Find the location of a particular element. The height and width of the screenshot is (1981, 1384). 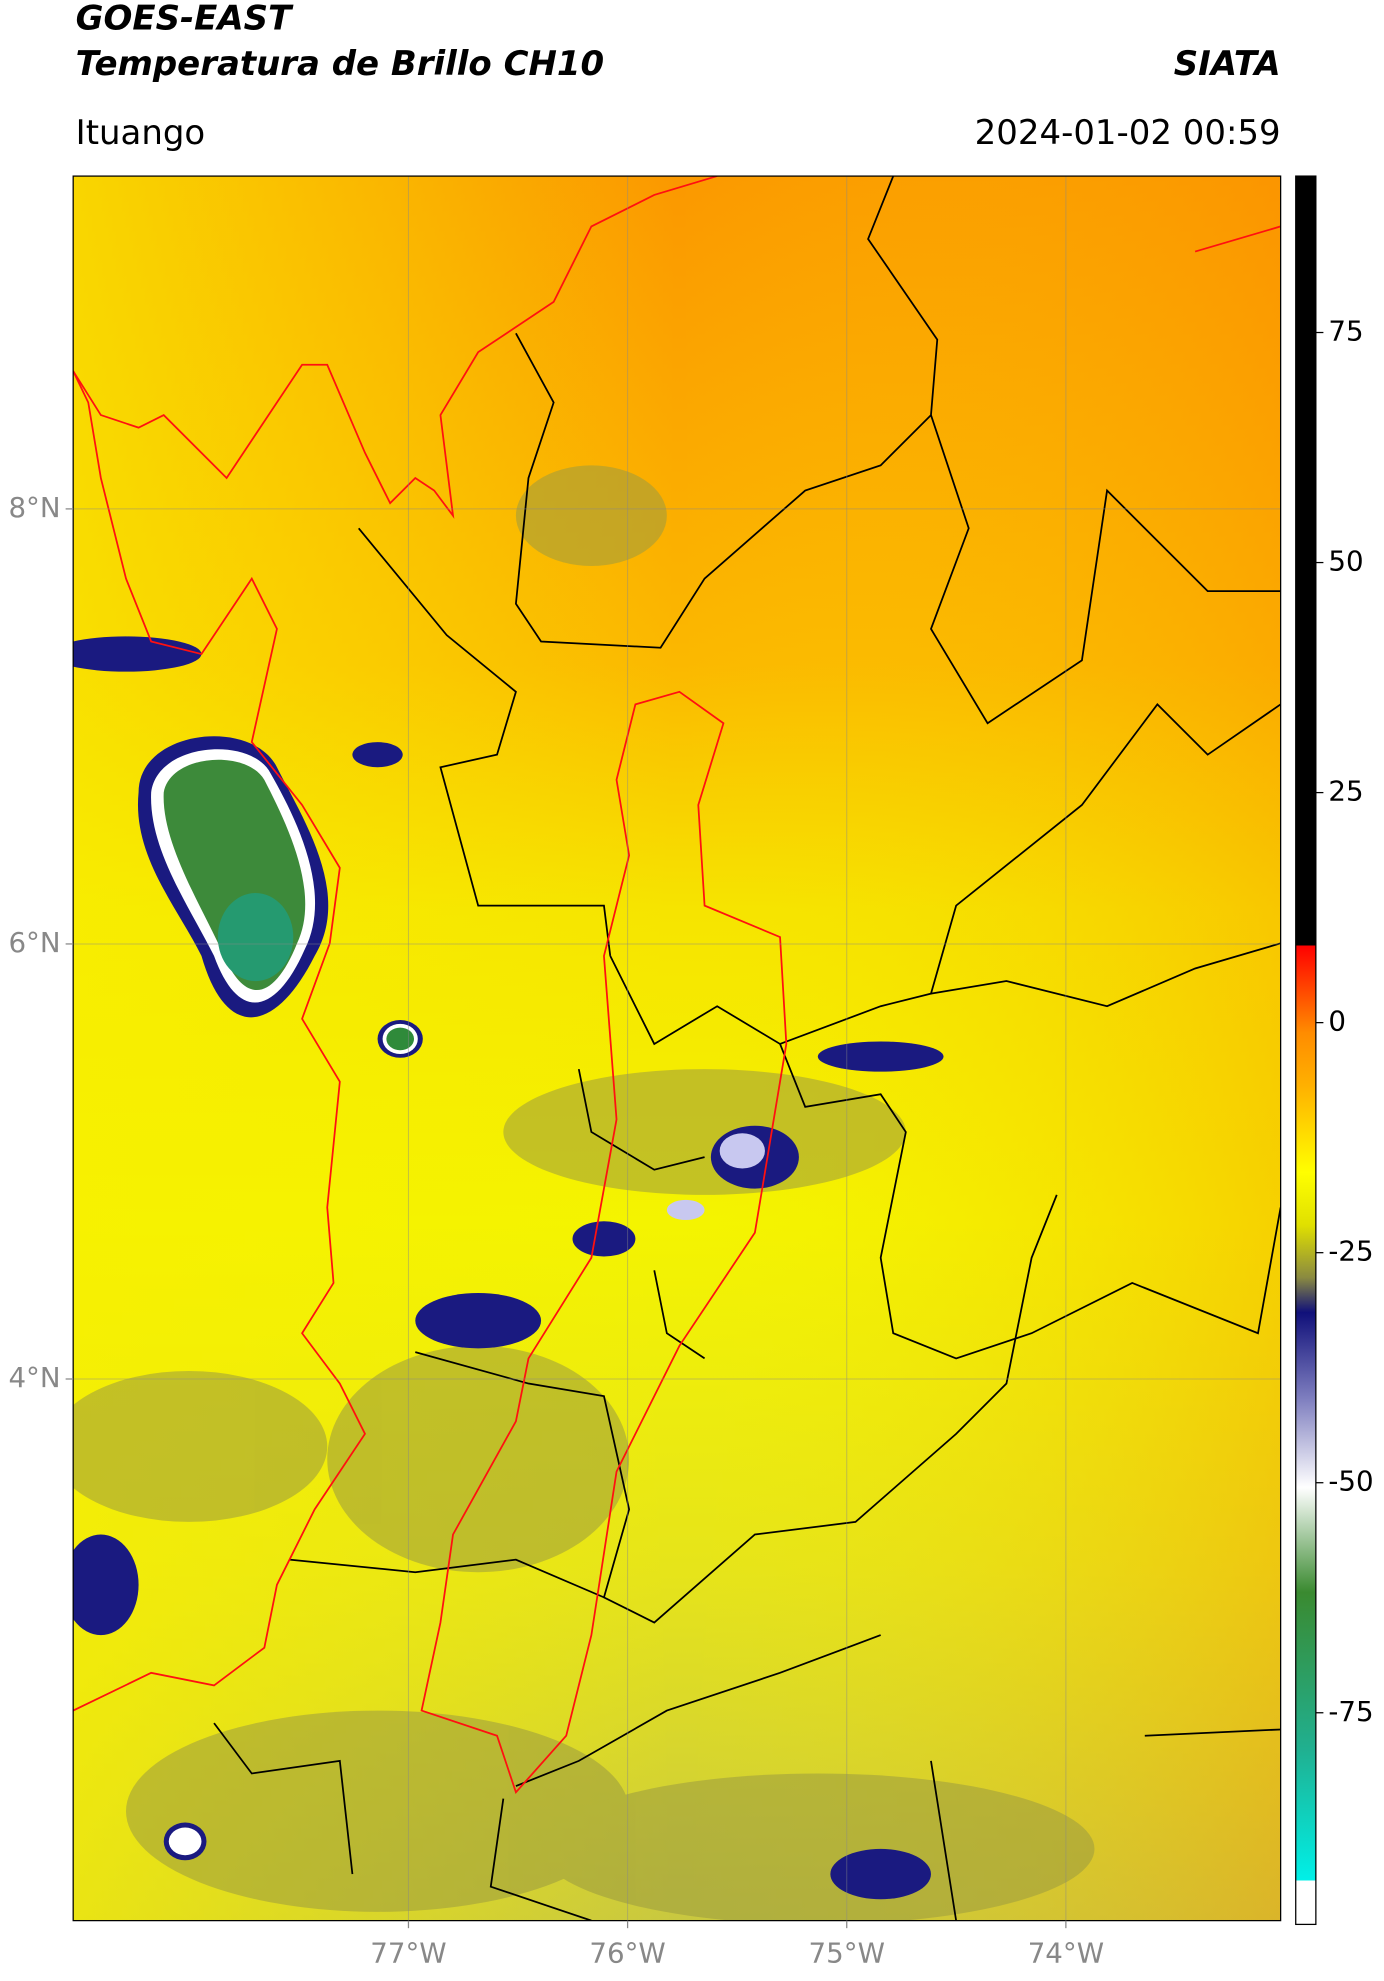

colorbar-tick-label: -25 is located at coordinates (1350, 1251).